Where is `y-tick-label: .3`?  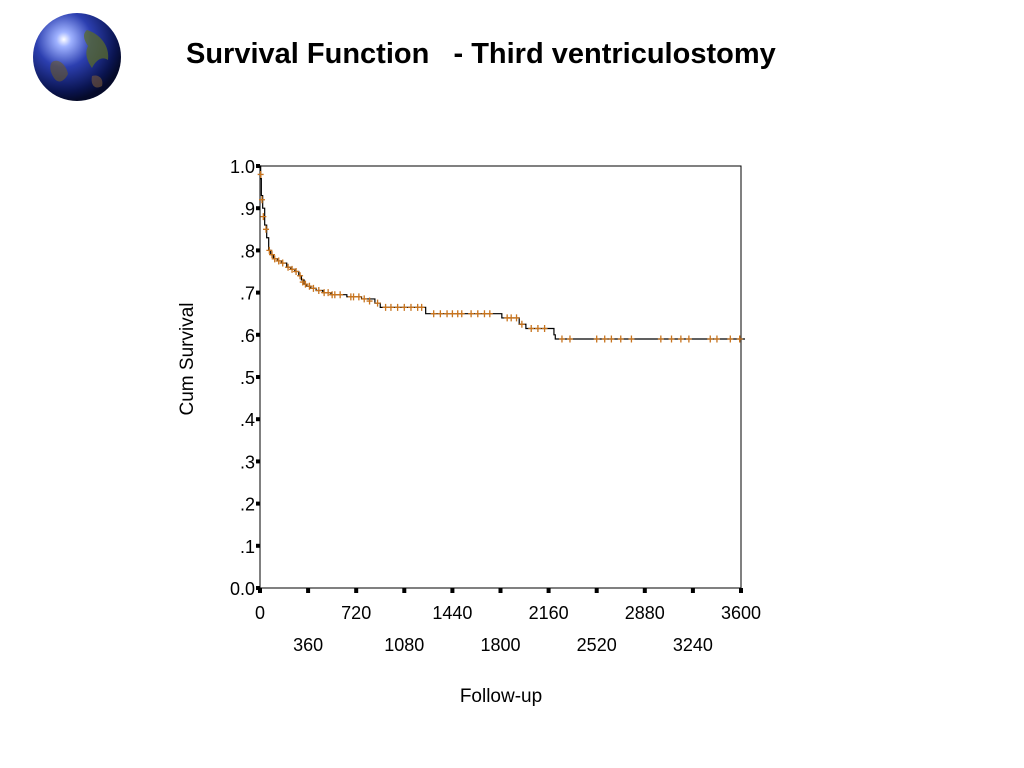
y-tick-label: .3 is located at coordinates (247, 462).